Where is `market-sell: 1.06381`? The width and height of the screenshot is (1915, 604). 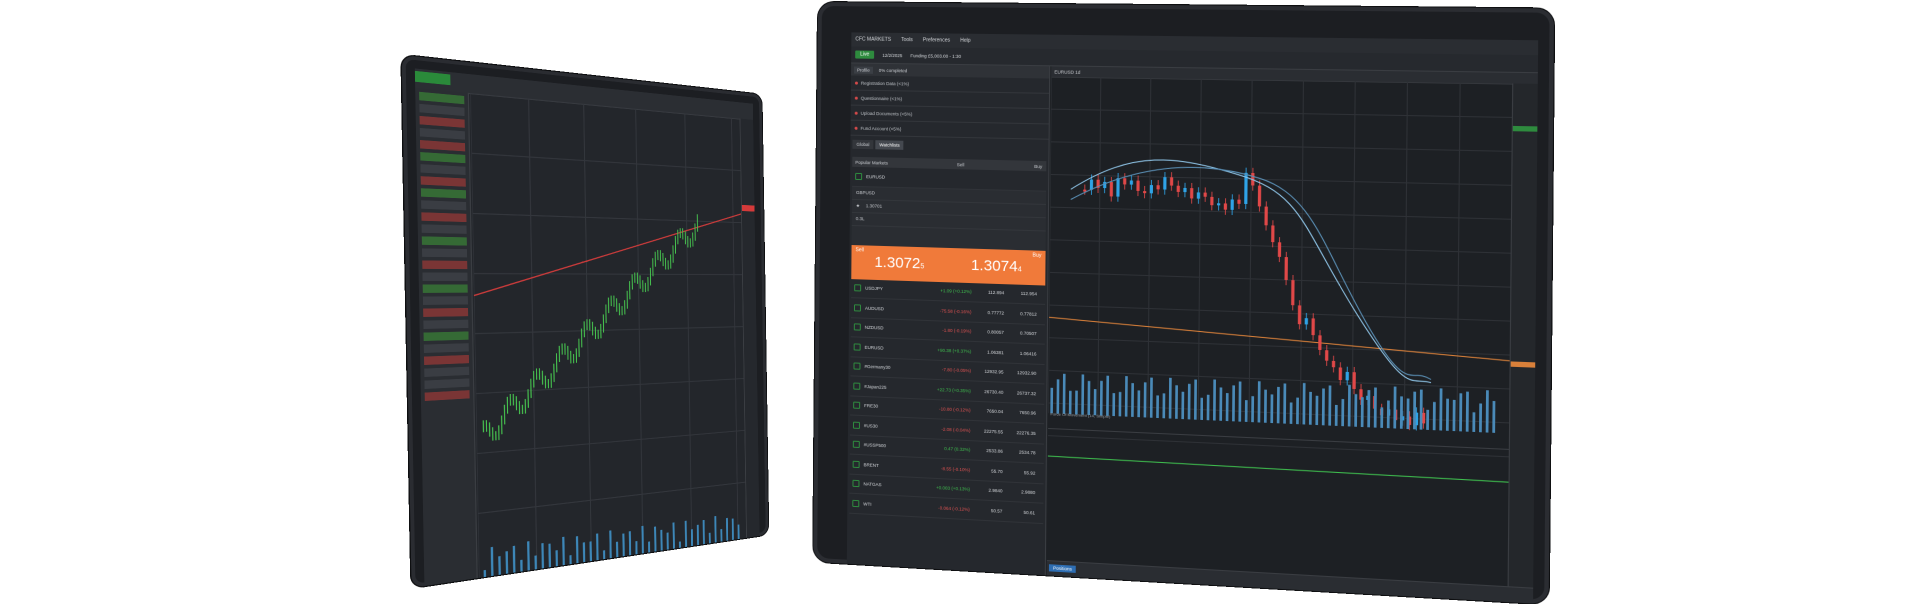
market-sell: 1.06381 is located at coordinates (989, 352).